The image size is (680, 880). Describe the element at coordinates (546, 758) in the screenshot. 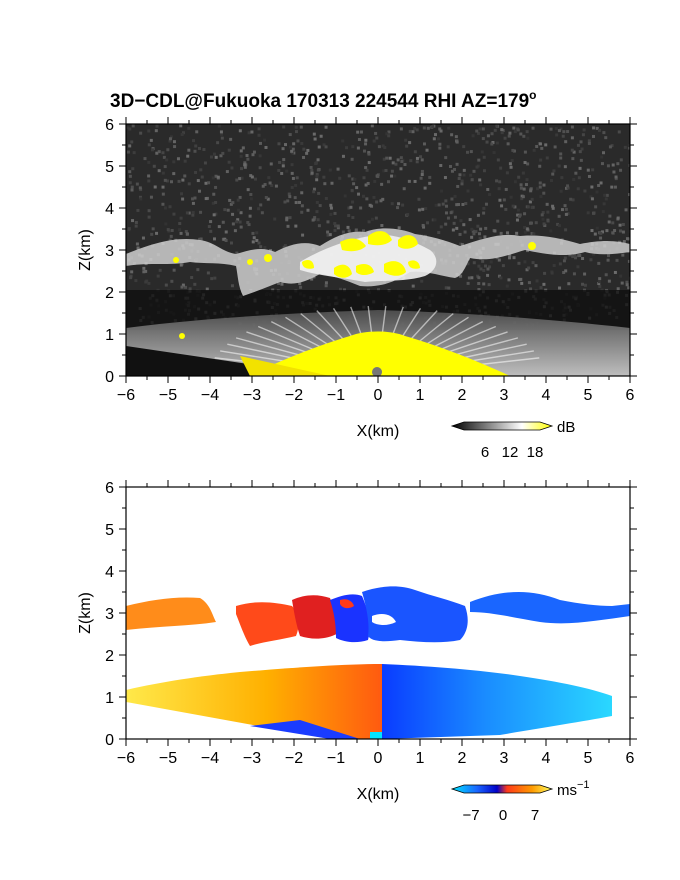

I see `velocity-x-tick-label: 4` at that location.